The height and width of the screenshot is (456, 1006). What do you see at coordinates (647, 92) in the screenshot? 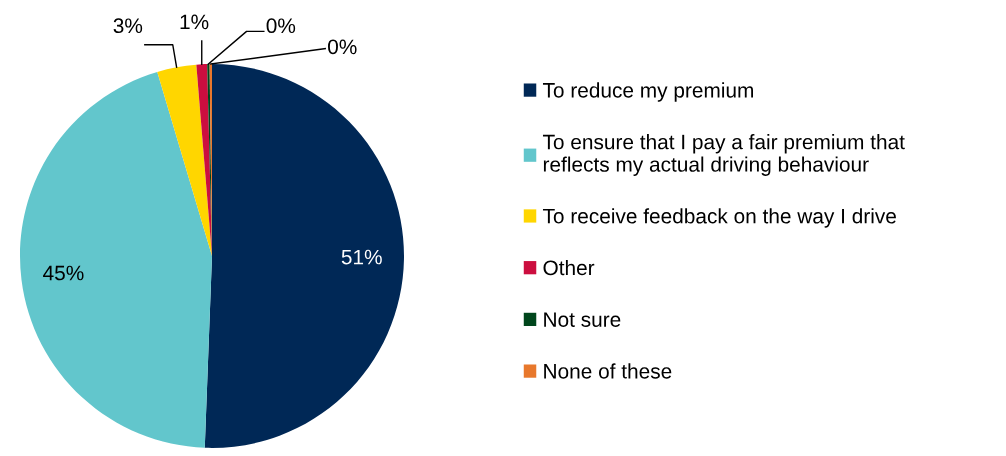
I see `legend-label: To reduce my premium` at bounding box center [647, 92].